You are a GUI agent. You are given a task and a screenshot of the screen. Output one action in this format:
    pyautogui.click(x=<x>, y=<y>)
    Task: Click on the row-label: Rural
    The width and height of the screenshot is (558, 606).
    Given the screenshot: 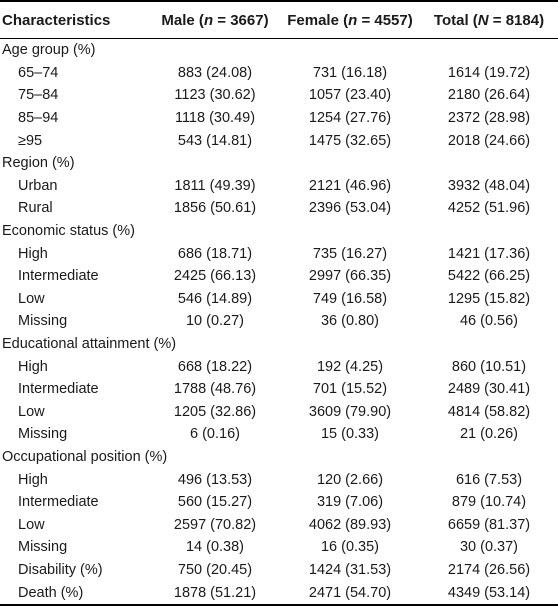 What is the action you would take?
    pyautogui.click(x=35, y=208)
    